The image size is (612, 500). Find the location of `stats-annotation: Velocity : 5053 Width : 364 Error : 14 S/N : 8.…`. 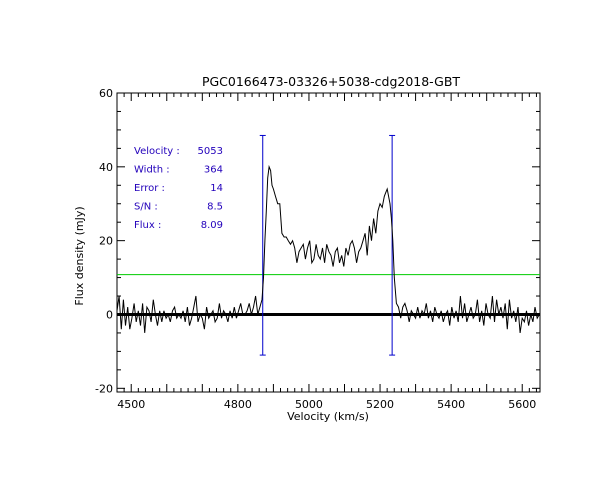

stats-annotation: Velocity : 5053 Width : 364 Error : 14 S/N : 8.… is located at coordinates (178, 188).